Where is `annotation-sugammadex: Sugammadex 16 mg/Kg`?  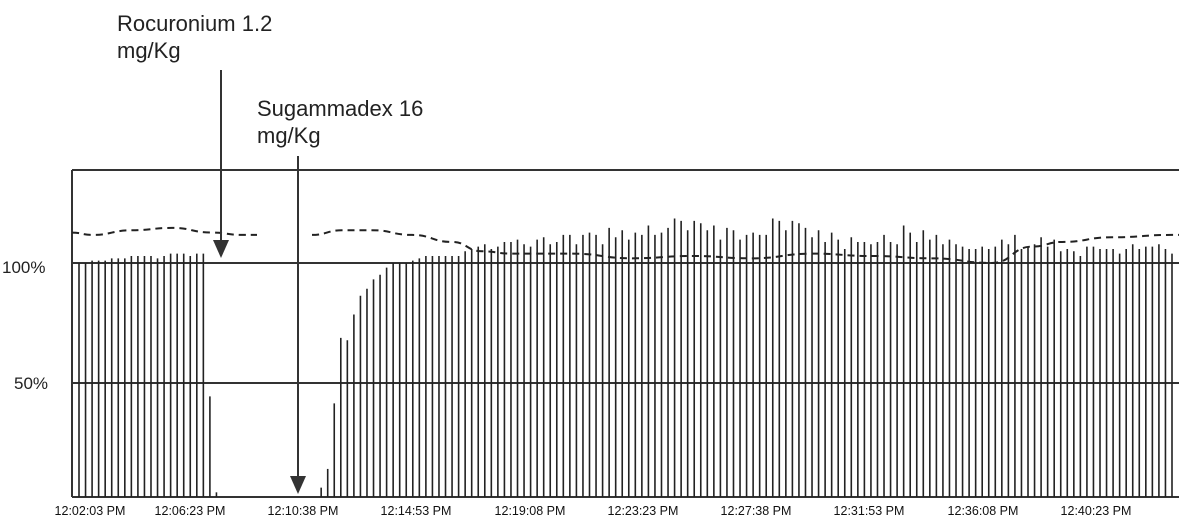 annotation-sugammadex: Sugammadex 16 mg/Kg is located at coordinates (340, 122).